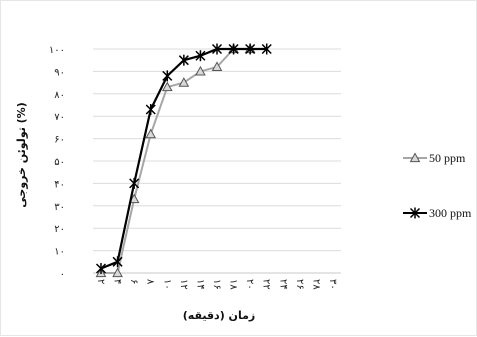  I want to click on x-tick-label: ۱۸, so click(233, 284).